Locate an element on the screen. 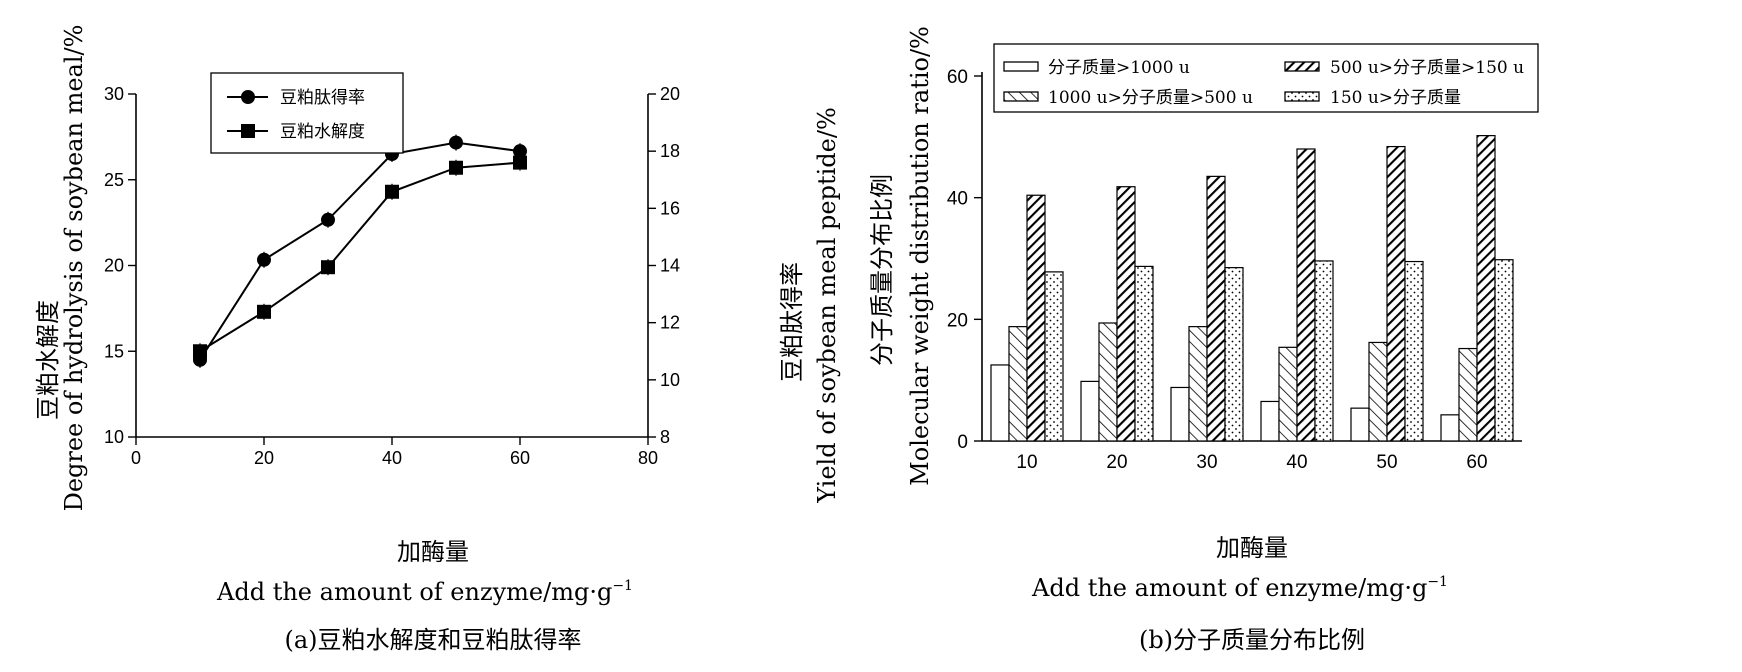  chart-a-ylabel-left-en: Degree of hydrolysis of soybean meal/% is located at coordinates (74, 268).